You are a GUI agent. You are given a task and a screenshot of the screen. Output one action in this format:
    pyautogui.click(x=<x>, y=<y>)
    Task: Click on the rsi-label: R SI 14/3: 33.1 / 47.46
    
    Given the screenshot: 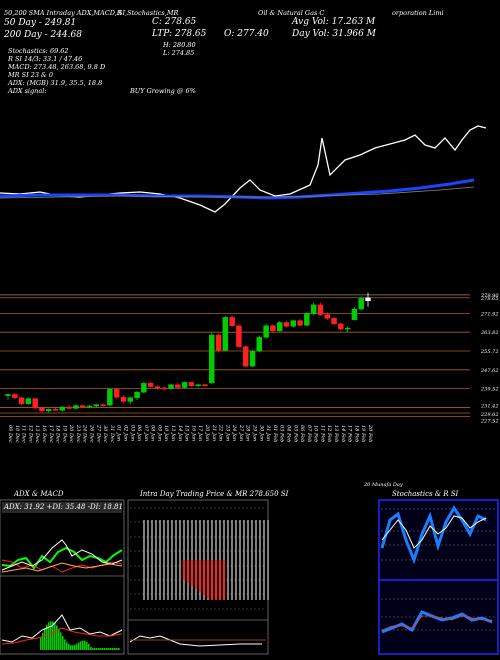 What is the action you would take?
    pyautogui.click(x=45, y=59)
    